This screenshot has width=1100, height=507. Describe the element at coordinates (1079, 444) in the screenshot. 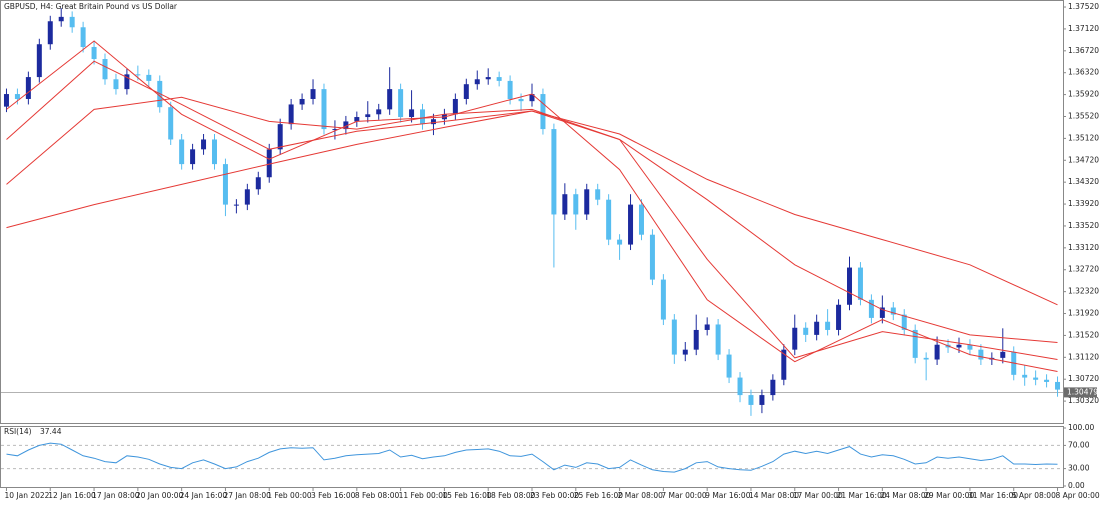

I see `rsi-tick-label: 70.00` at that location.